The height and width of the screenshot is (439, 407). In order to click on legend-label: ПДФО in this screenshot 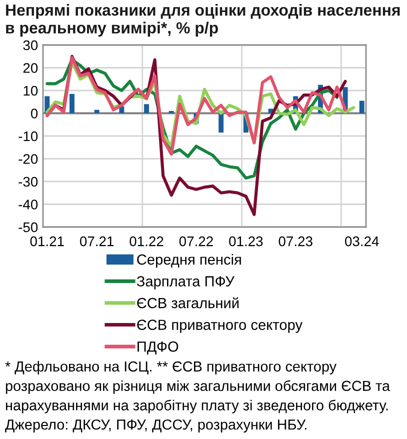, I will do `click(158, 348)`.